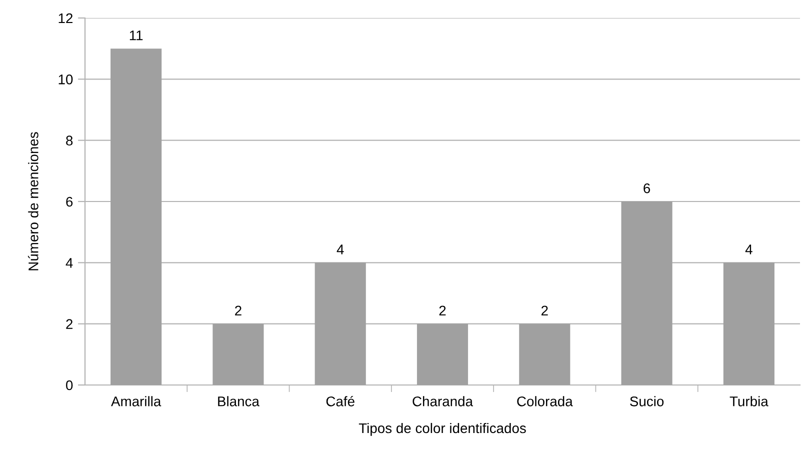 This screenshot has height=452, width=806. Describe the element at coordinates (136, 35) in the screenshot. I see `data-label: 11` at that location.